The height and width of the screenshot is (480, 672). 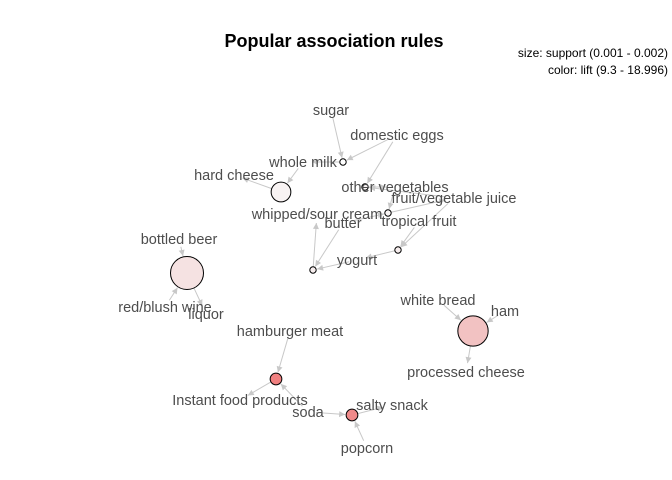 What do you see at coordinates (457, 317) in the screenshot?
I see `edge-white_bread-to-r8-arrowhead` at bounding box center [457, 317].